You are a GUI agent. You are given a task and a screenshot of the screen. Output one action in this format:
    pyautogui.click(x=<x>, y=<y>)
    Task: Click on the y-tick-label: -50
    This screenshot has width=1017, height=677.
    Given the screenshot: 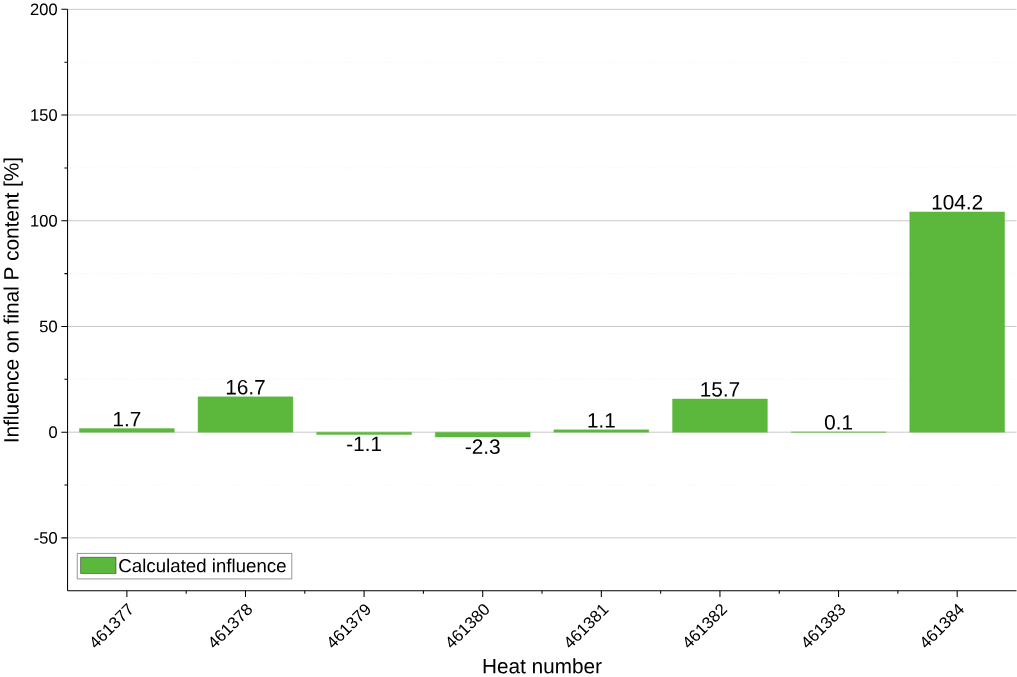 What is the action you would take?
    pyautogui.click(x=45, y=538)
    